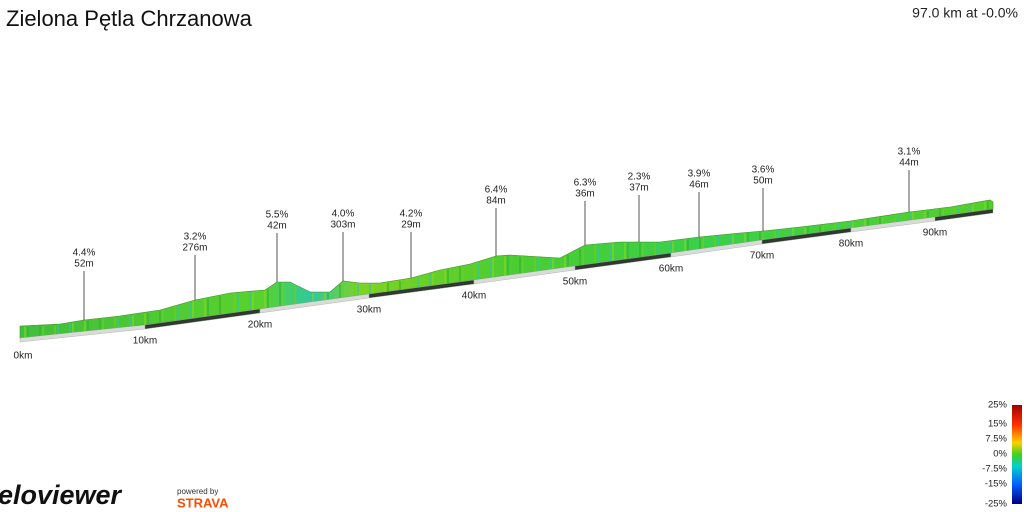 This screenshot has height=512, width=1024. What do you see at coordinates (908, 163) in the screenshot?
I see `climb-height: 44m` at bounding box center [908, 163].